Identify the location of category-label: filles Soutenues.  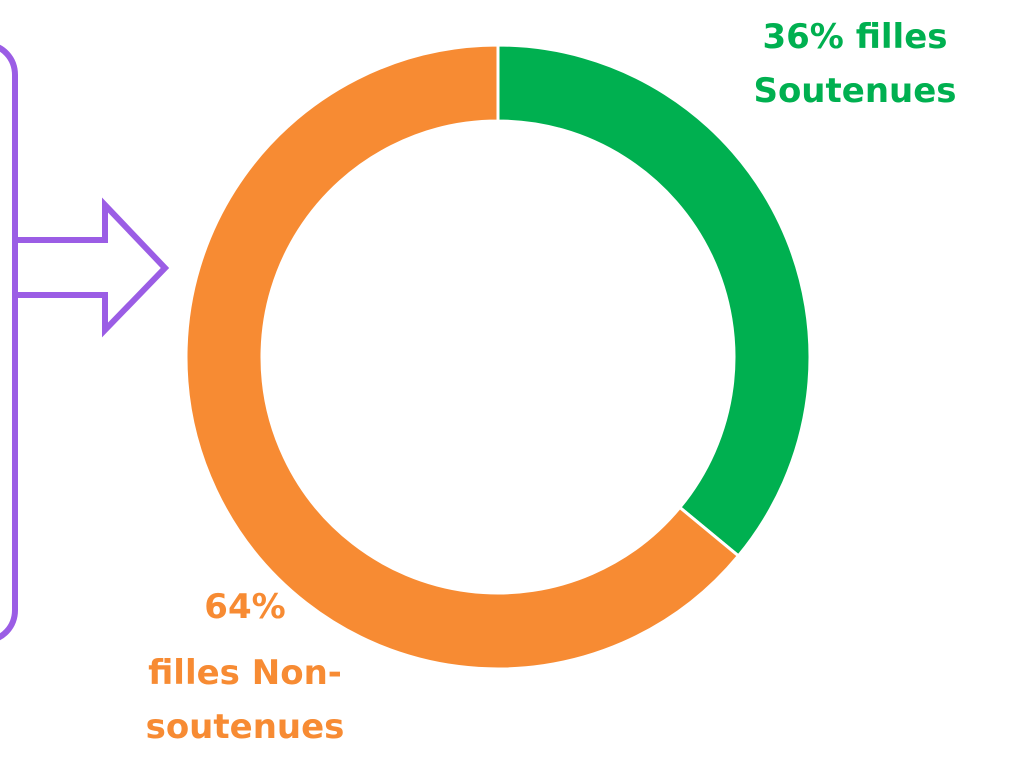
(855, 64).